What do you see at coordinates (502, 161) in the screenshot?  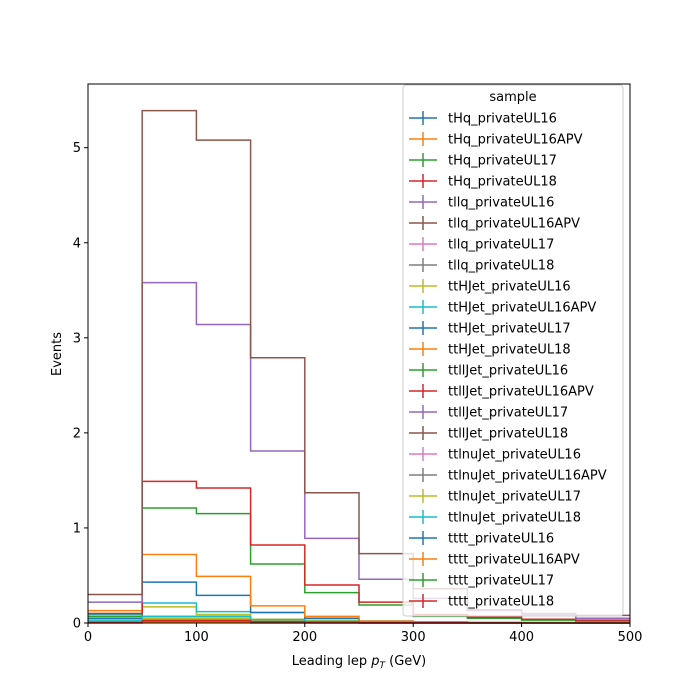 I see `legend-label: tHq_privateUL17` at bounding box center [502, 161].